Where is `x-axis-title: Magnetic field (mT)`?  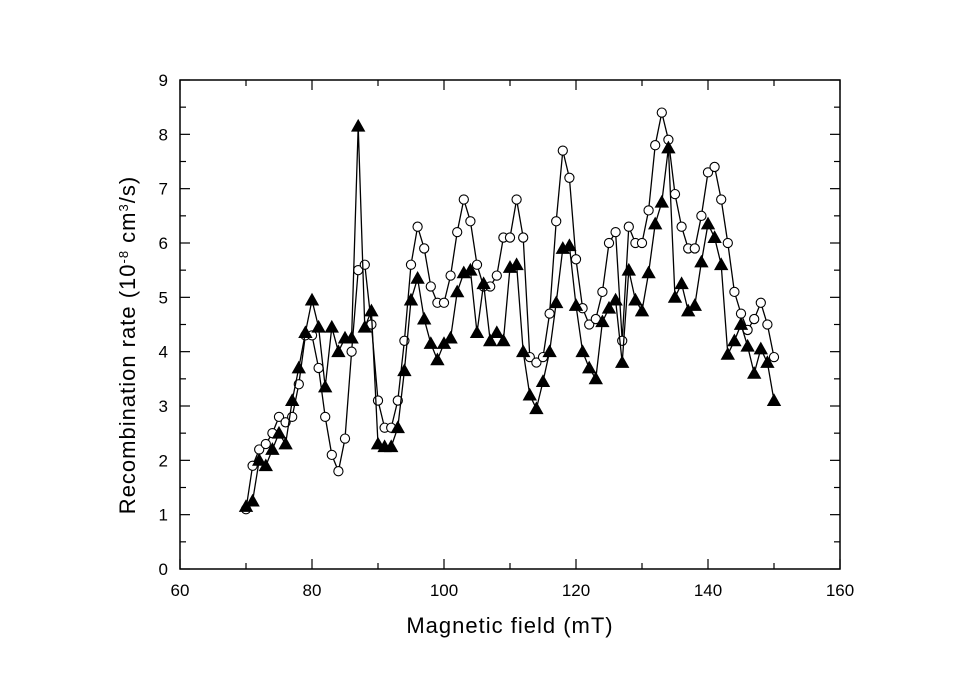 x-axis-title: Magnetic field (mT) is located at coordinates (509, 625).